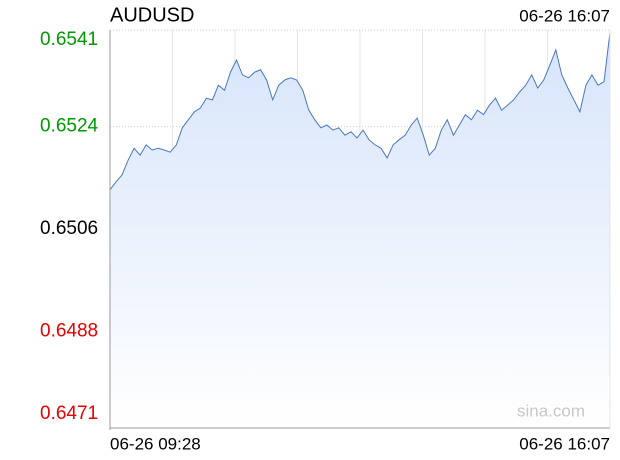 Image resolution: width=620 pixels, height=460 pixels. What do you see at coordinates (551, 410) in the screenshot?
I see `watermark: sina.com` at bounding box center [551, 410].